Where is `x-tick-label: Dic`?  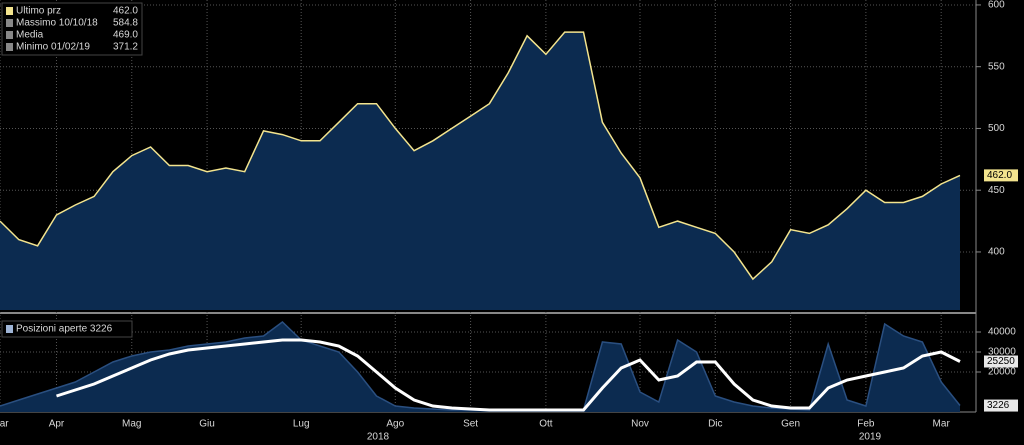 x-tick-label: Dic is located at coordinates (715, 424).